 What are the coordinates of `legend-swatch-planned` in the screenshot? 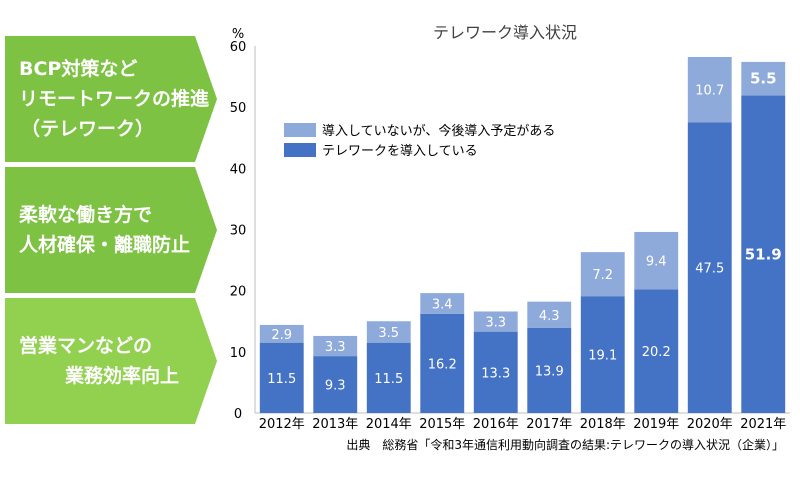 It's located at (300, 130).